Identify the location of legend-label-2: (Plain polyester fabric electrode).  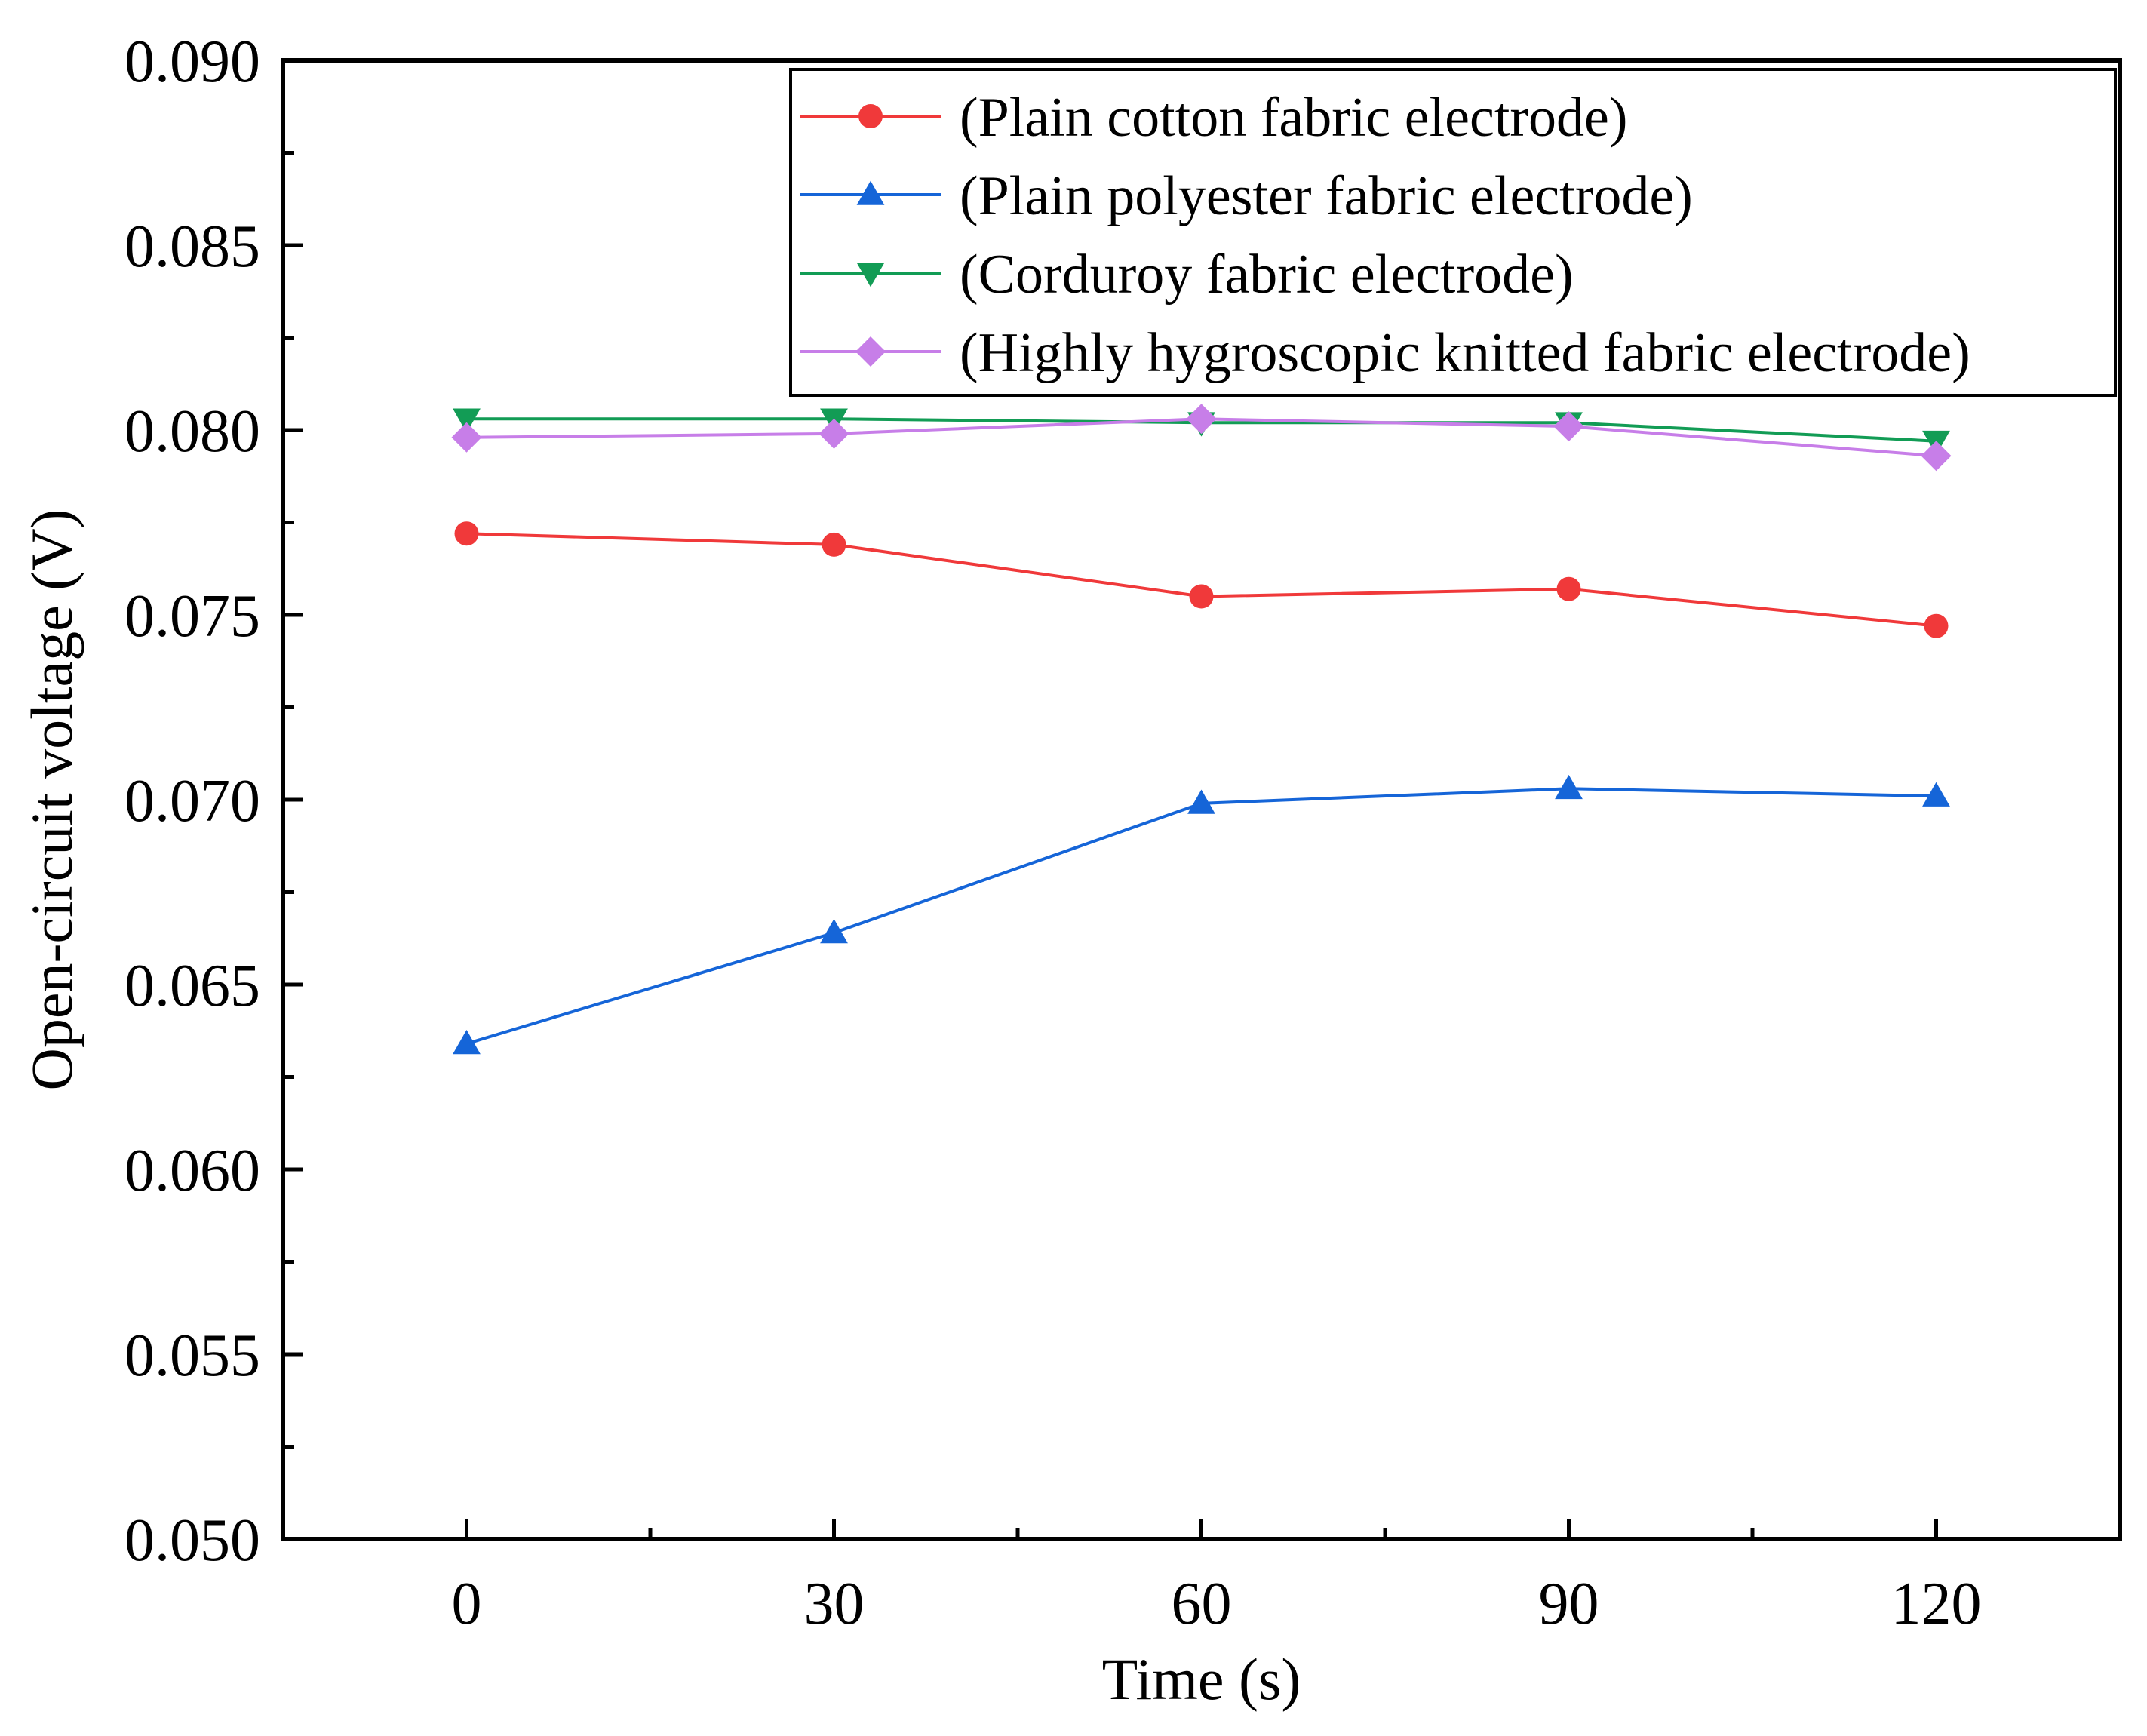
(1326, 196).